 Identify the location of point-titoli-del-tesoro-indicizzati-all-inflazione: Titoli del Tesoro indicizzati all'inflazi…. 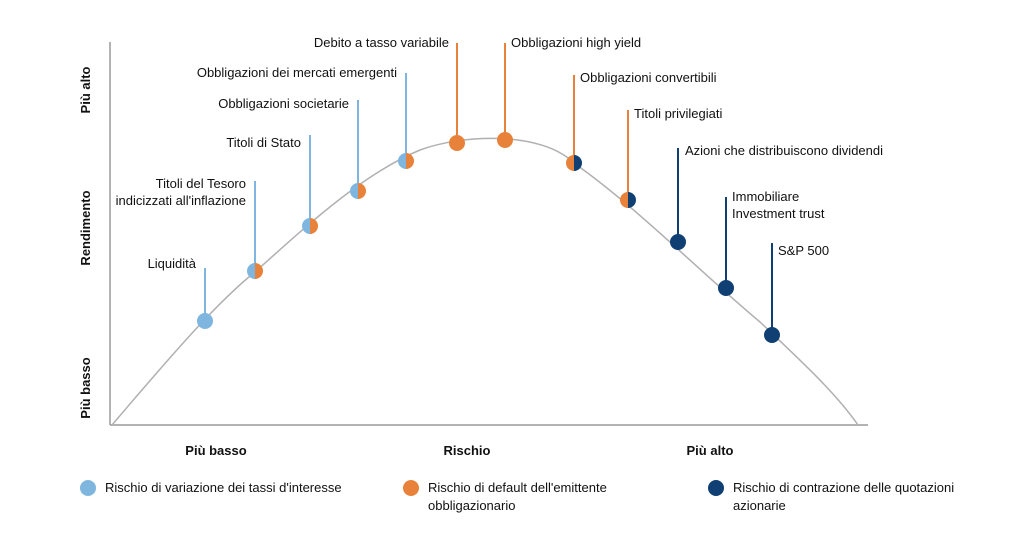
(189, 227).